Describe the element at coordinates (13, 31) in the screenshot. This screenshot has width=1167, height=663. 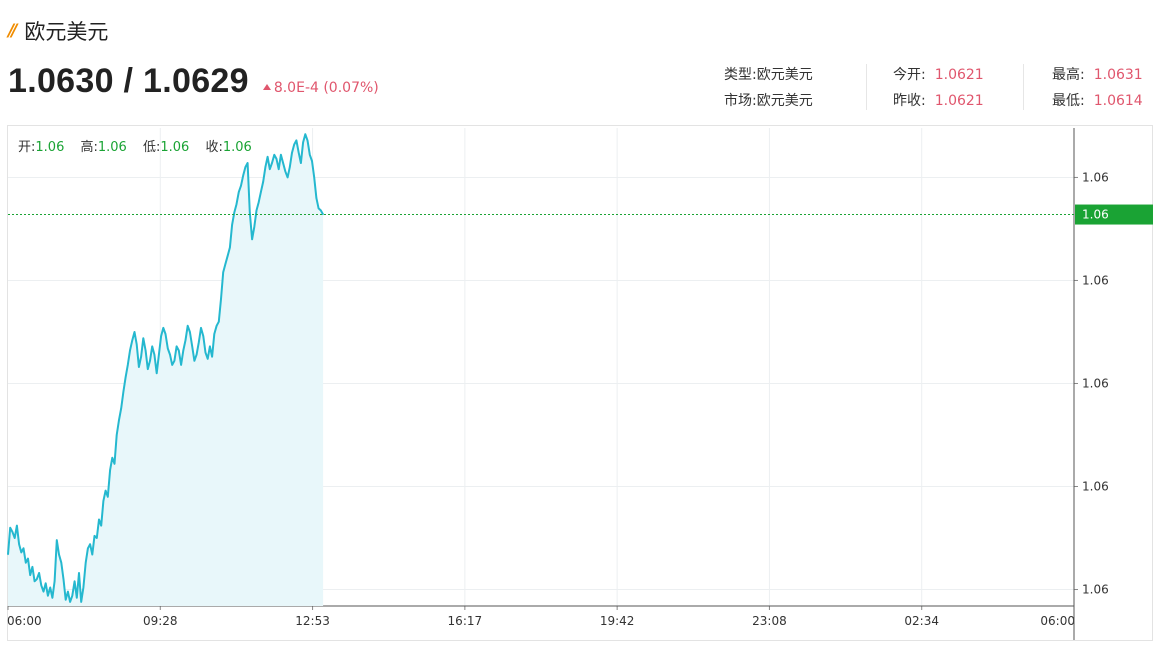
I see `title-marker-icon: //` at that location.